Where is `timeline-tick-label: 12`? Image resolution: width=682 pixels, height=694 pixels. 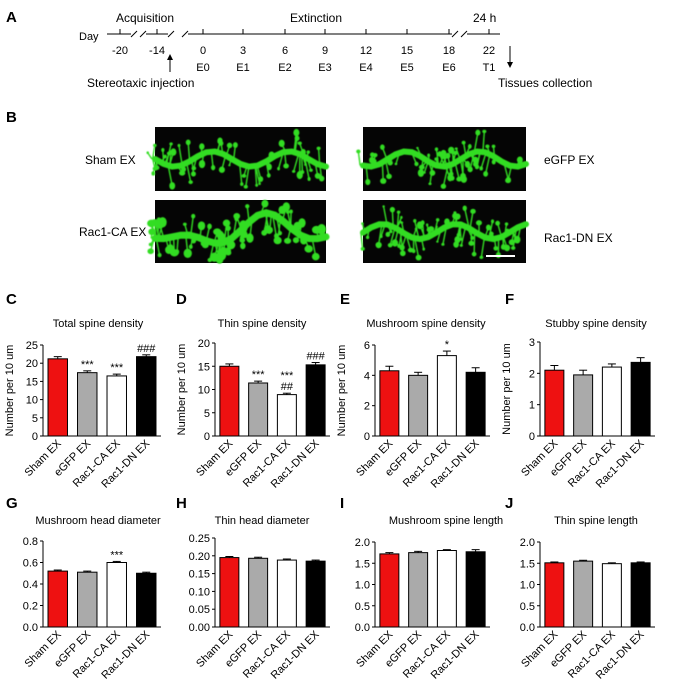 timeline-tick-label: 12 is located at coordinates (366, 51).